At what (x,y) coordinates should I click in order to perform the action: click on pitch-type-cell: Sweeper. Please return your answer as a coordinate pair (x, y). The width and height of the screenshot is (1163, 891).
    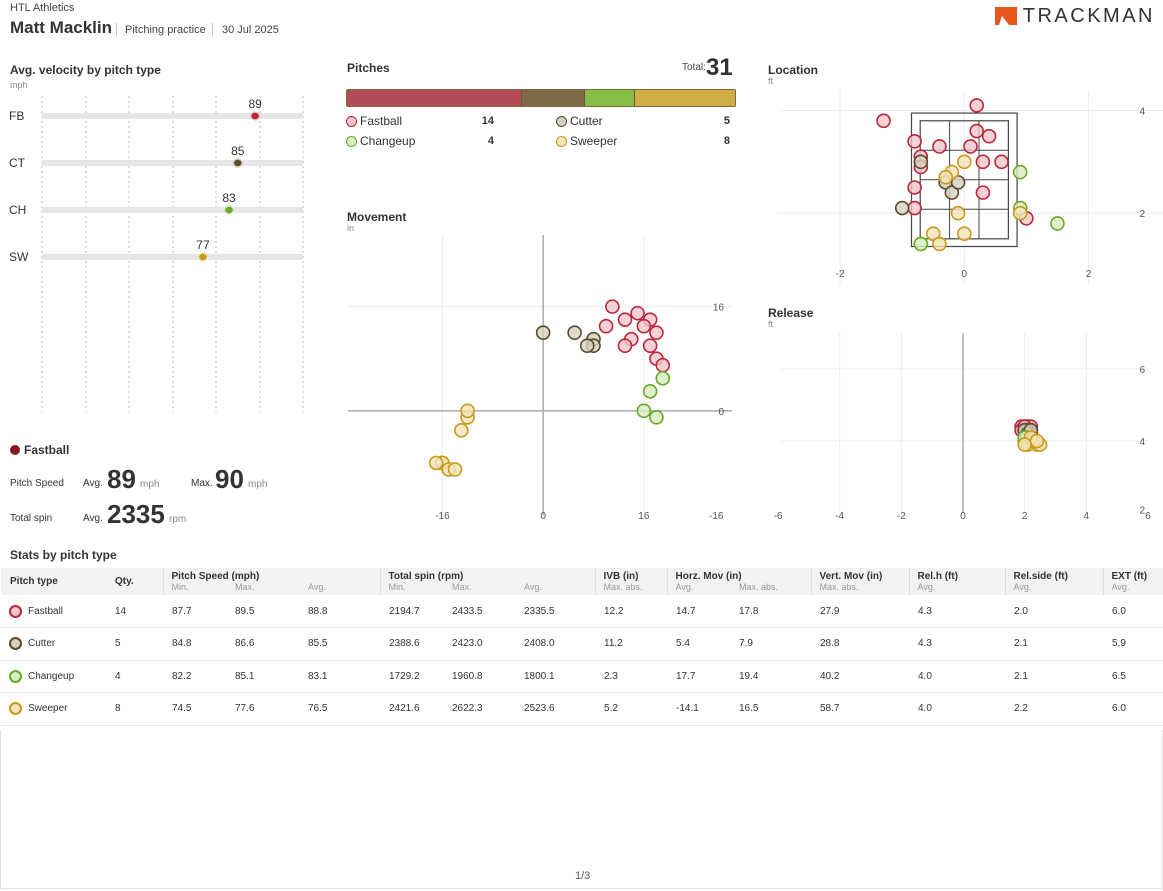
    Looking at the image, I should click on (58, 709).